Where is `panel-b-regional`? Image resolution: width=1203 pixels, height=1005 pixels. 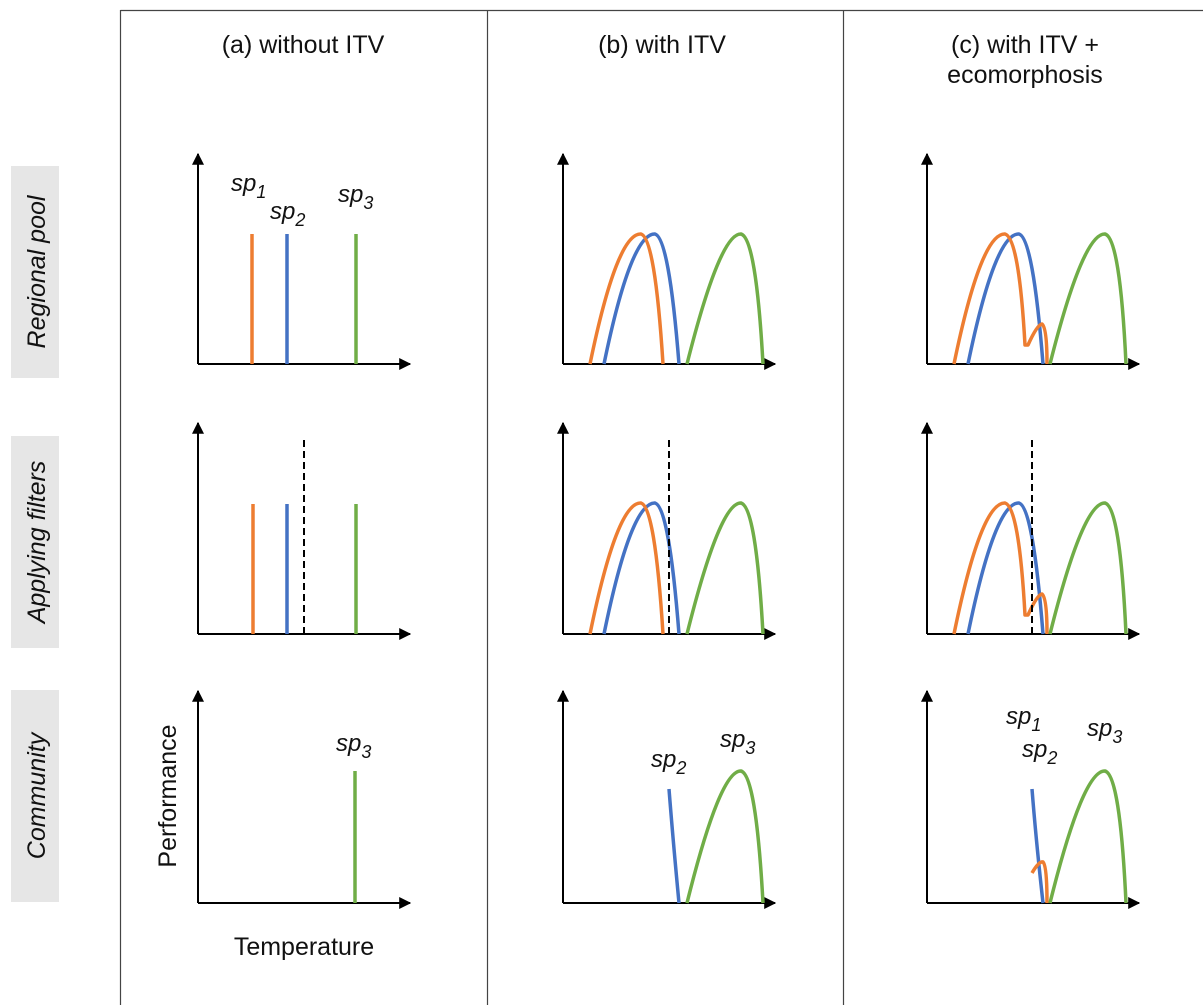 panel-b-regional is located at coordinates (667, 261).